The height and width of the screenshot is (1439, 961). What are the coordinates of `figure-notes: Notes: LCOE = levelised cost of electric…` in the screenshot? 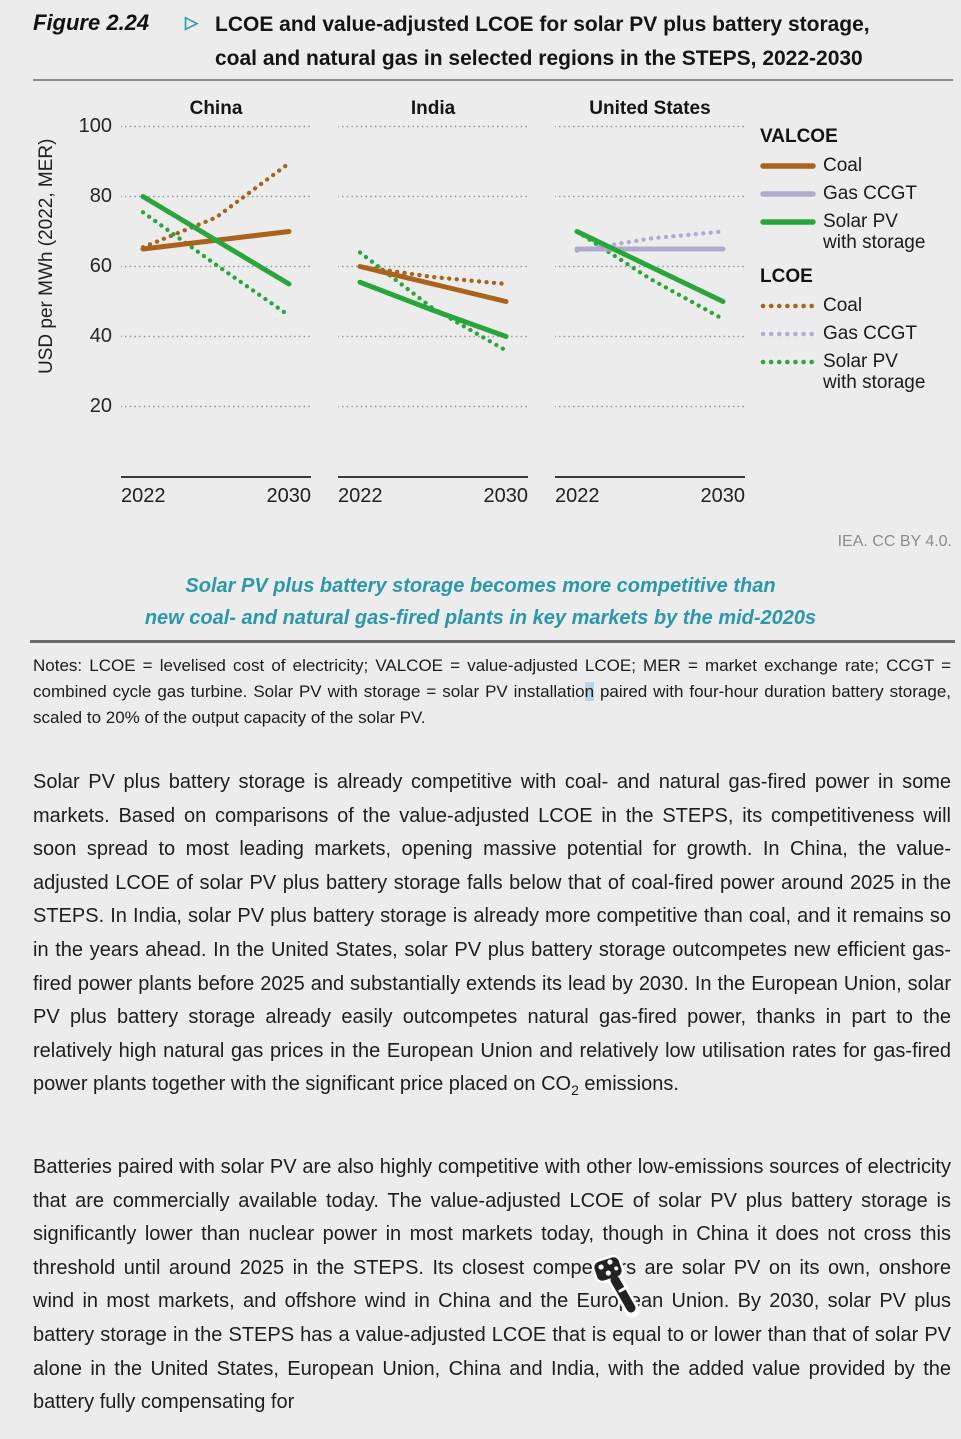 It's located at (492, 692).